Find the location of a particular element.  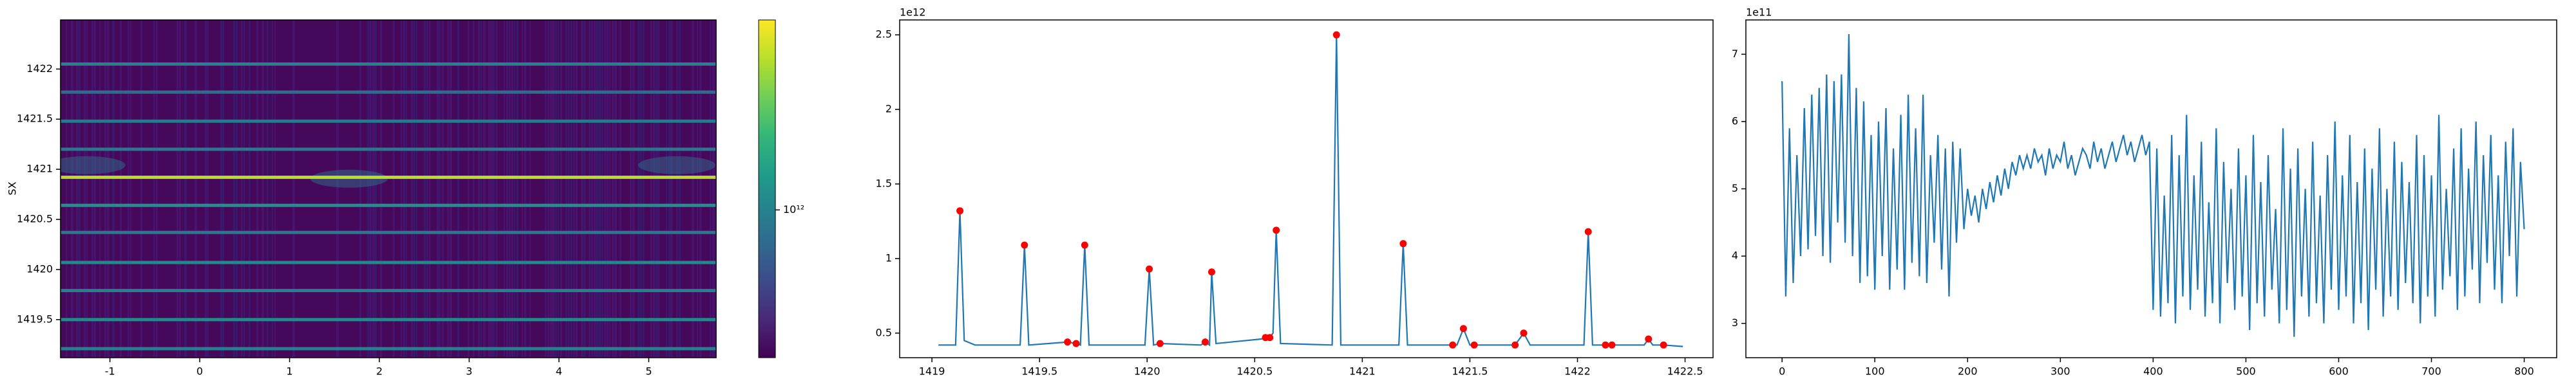

y-tick-label: 1420.5 is located at coordinates (35, 219).